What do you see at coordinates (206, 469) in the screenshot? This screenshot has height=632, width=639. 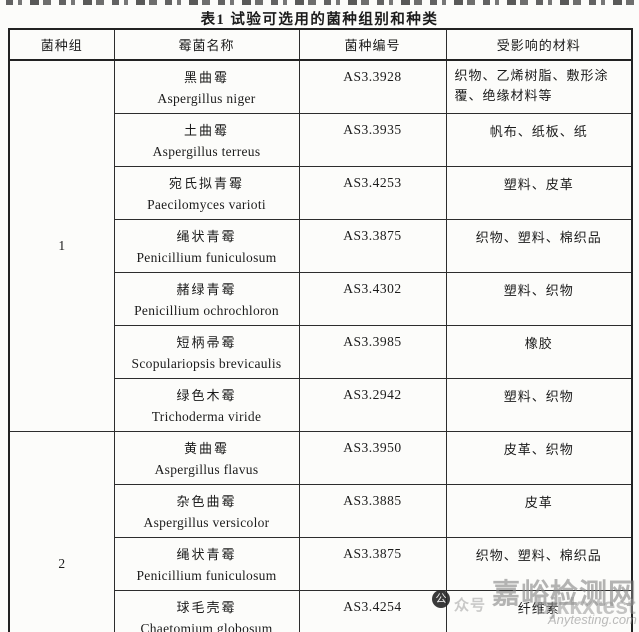 I see `fungus-name-latin: Aspergillus flavus` at bounding box center [206, 469].